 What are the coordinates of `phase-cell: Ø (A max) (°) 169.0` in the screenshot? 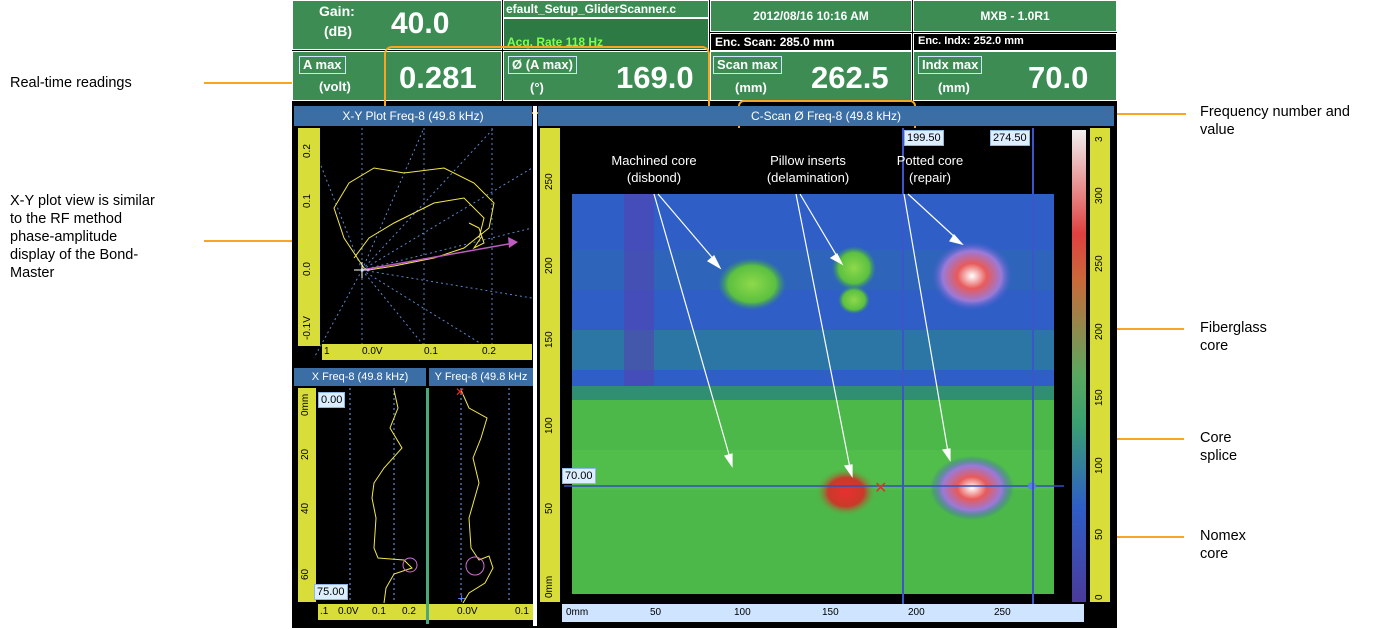 It's located at (606, 76).